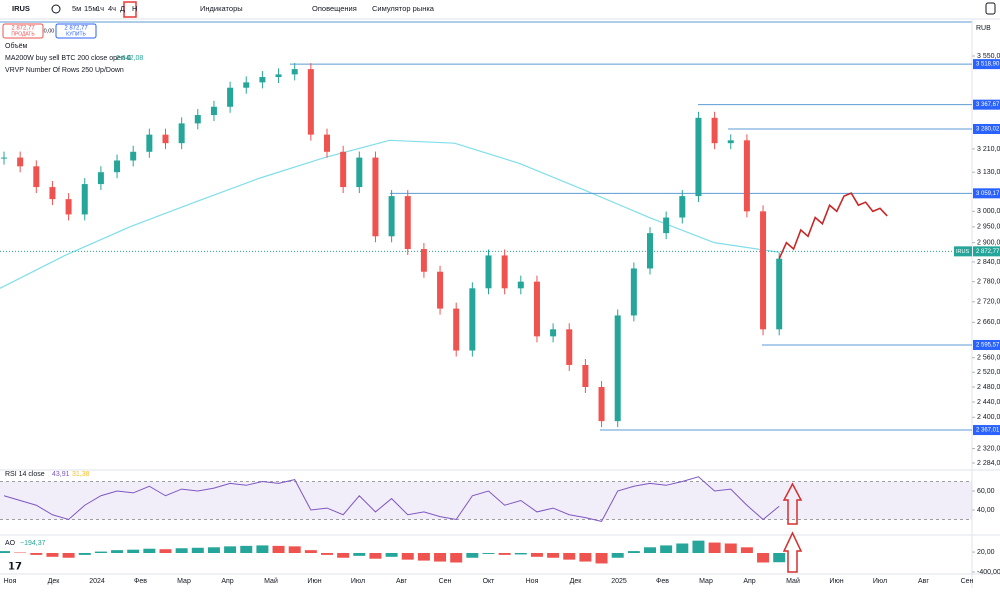 The height and width of the screenshot is (593, 1000). What do you see at coordinates (403, 8) in the screenshot?
I see `simulator-button: Симулятор рынка` at bounding box center [403, 8].